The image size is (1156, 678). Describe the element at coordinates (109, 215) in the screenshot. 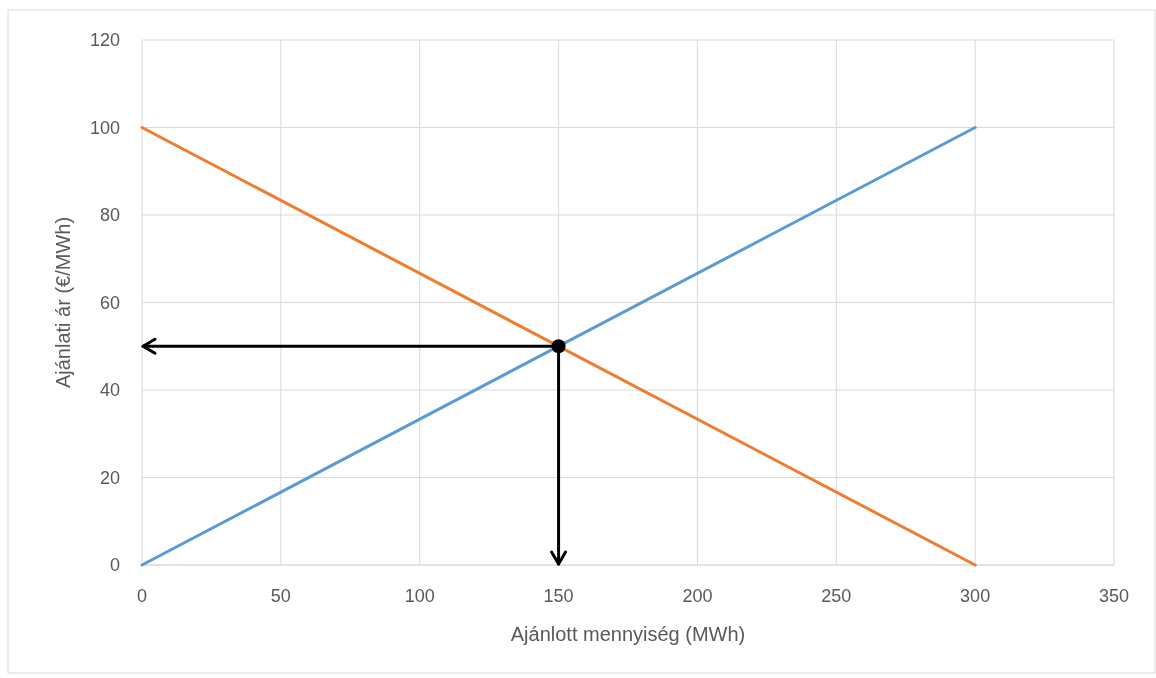

I see `y-tick-label: 80` at that location.